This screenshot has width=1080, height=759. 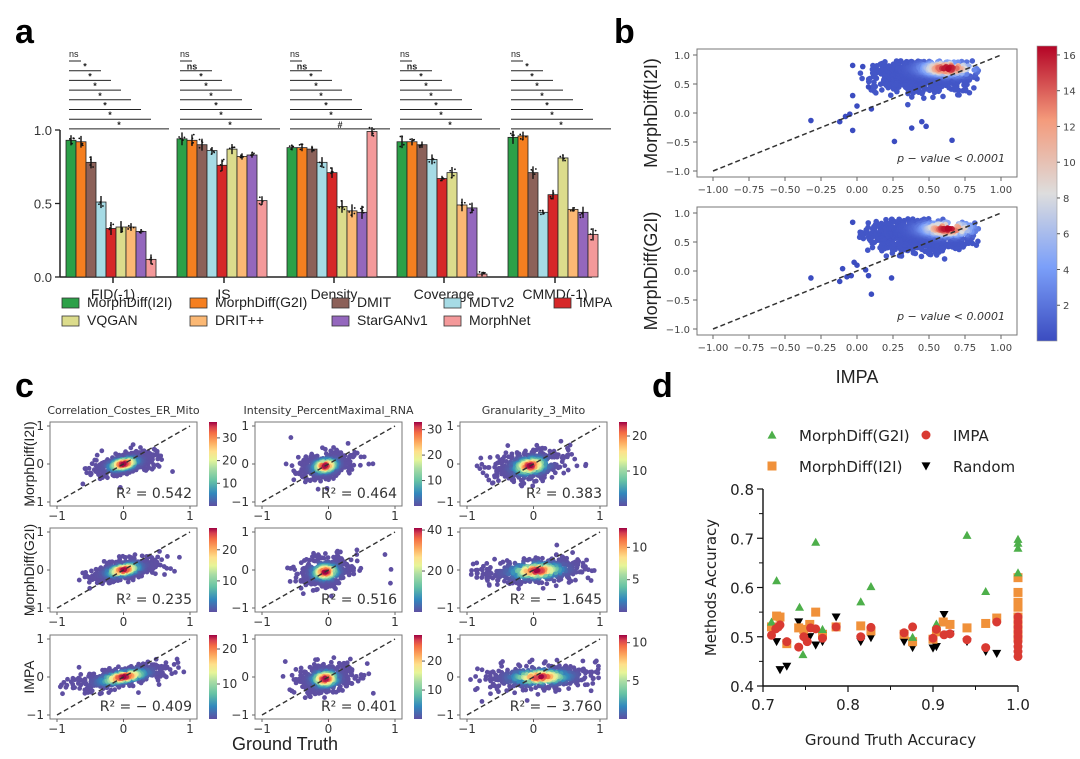 What do you see at coordinates (43, 130) in the screenshot?
I see `y-tick-label: 1.0` at bounding box center [43, 130].